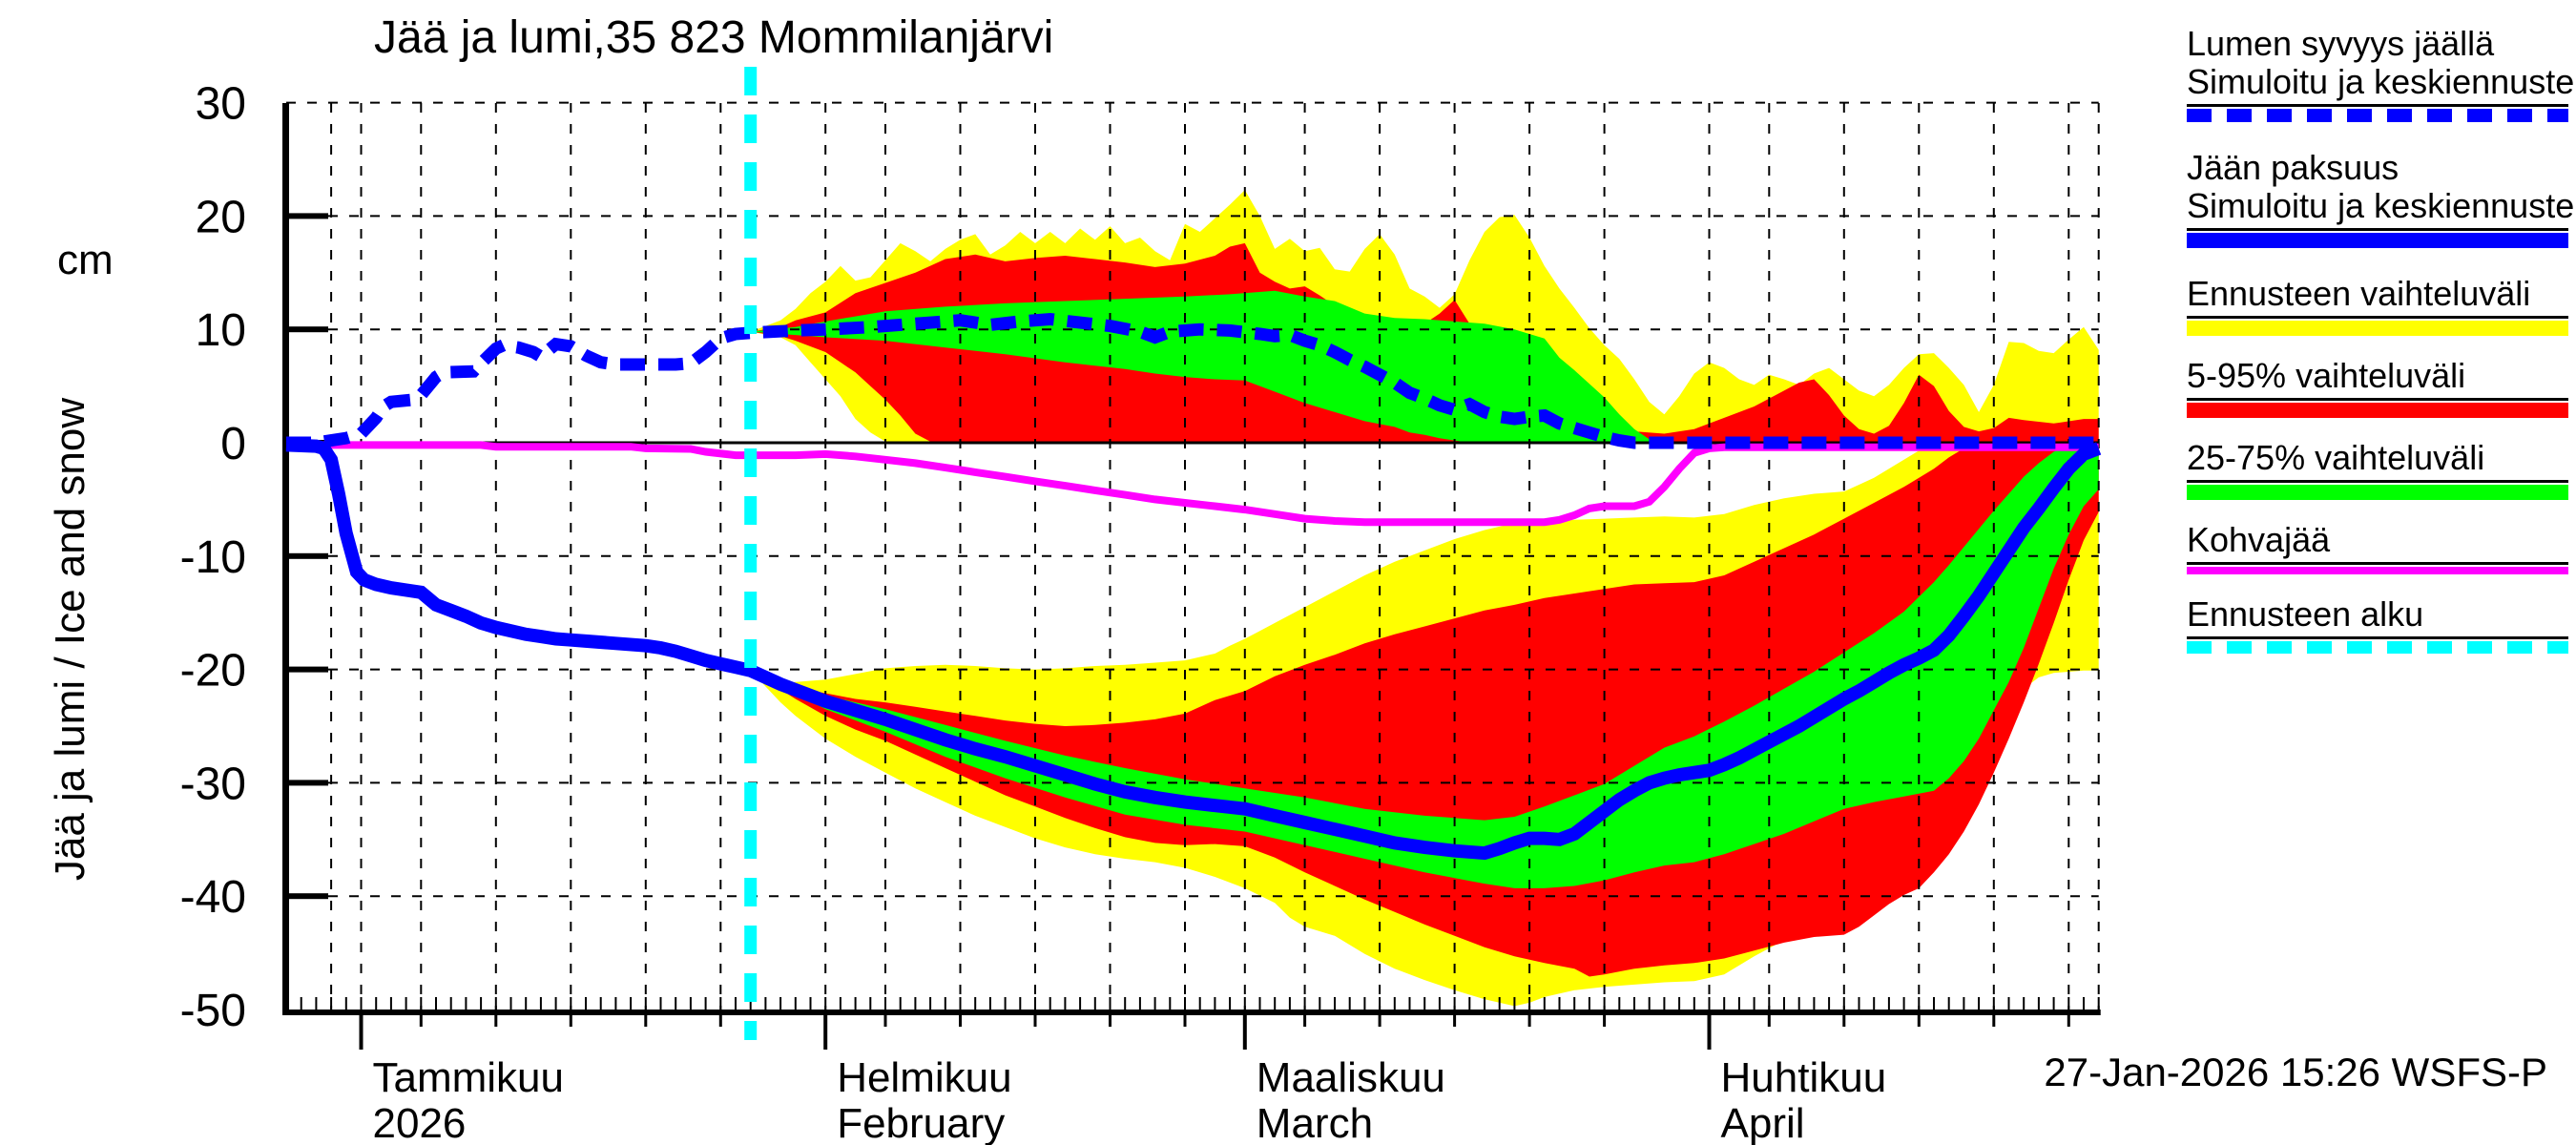  What do you see at coordinates (213, 1011) in the screenshot?
I see `y-tick-label: -50` at bounding box center [213, 1011].